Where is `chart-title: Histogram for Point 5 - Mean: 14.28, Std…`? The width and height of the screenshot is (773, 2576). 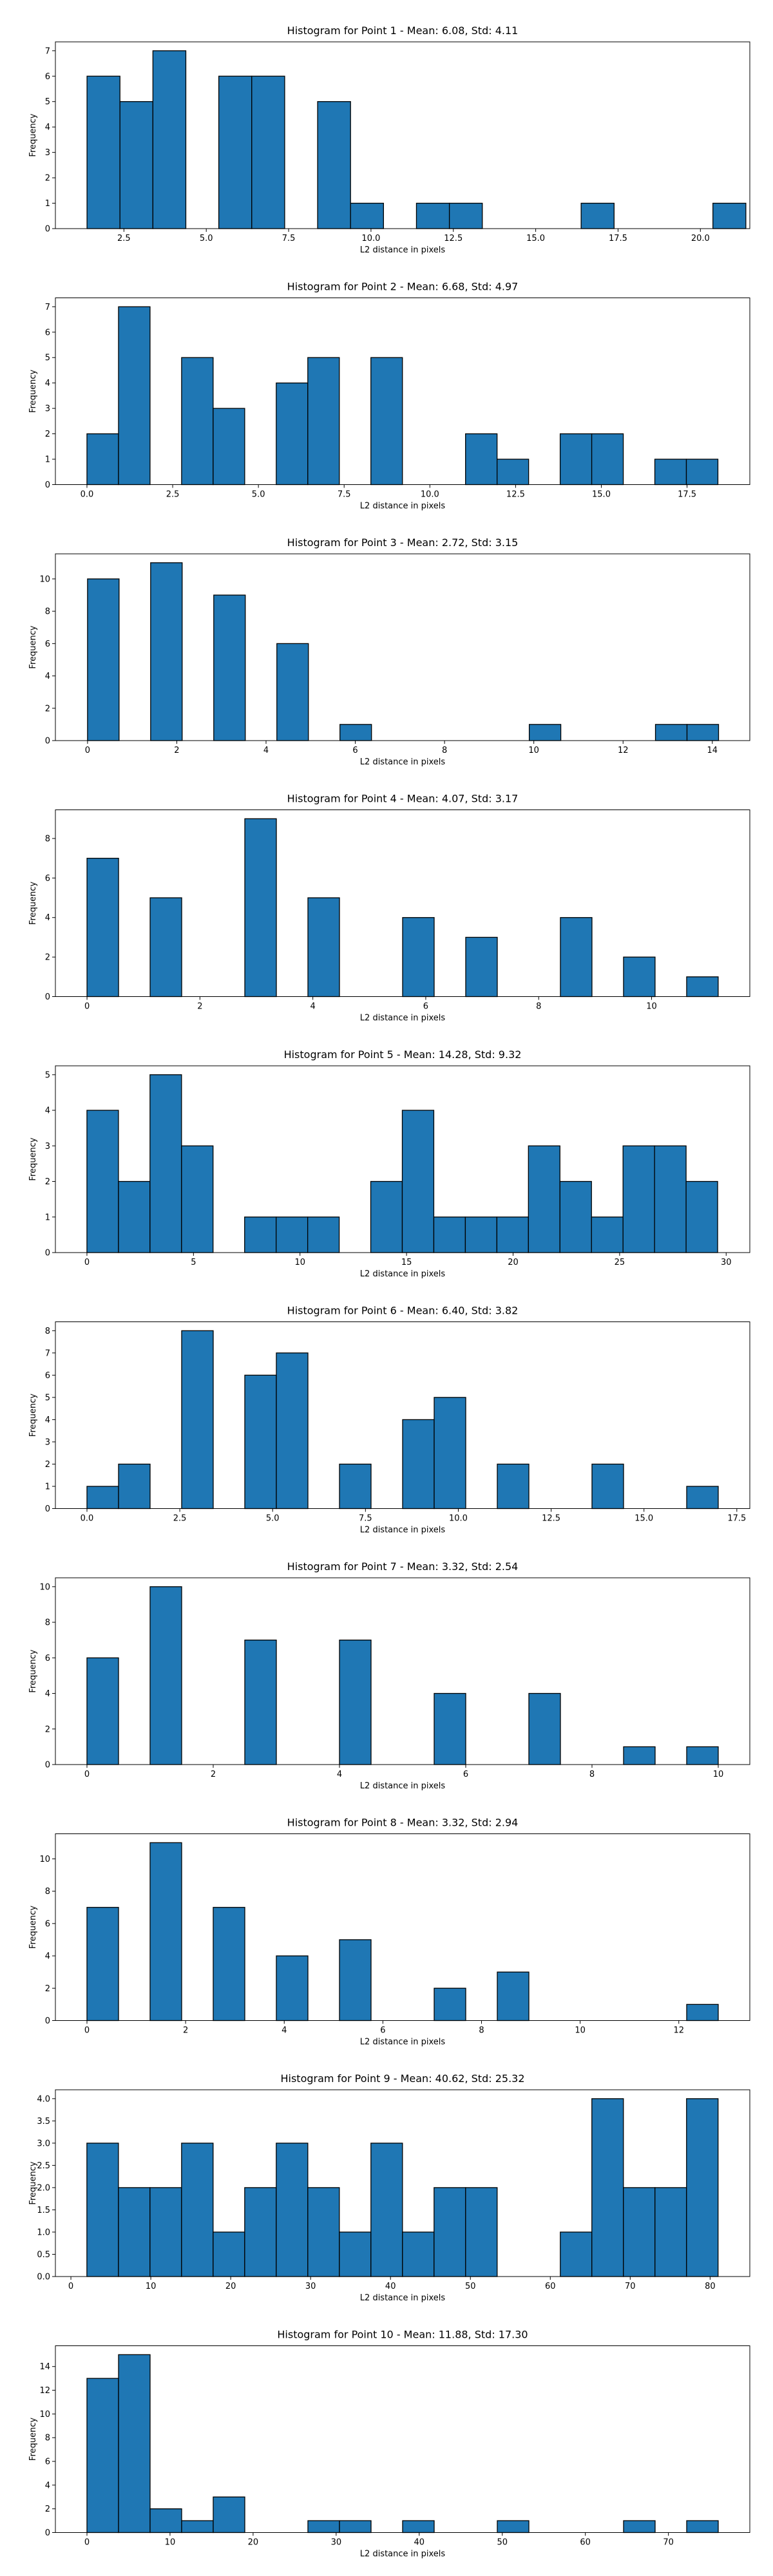 chart-title: Histogram for Point 5 - Mean: 14.28, Std… is located at coordinates (403, 1054).